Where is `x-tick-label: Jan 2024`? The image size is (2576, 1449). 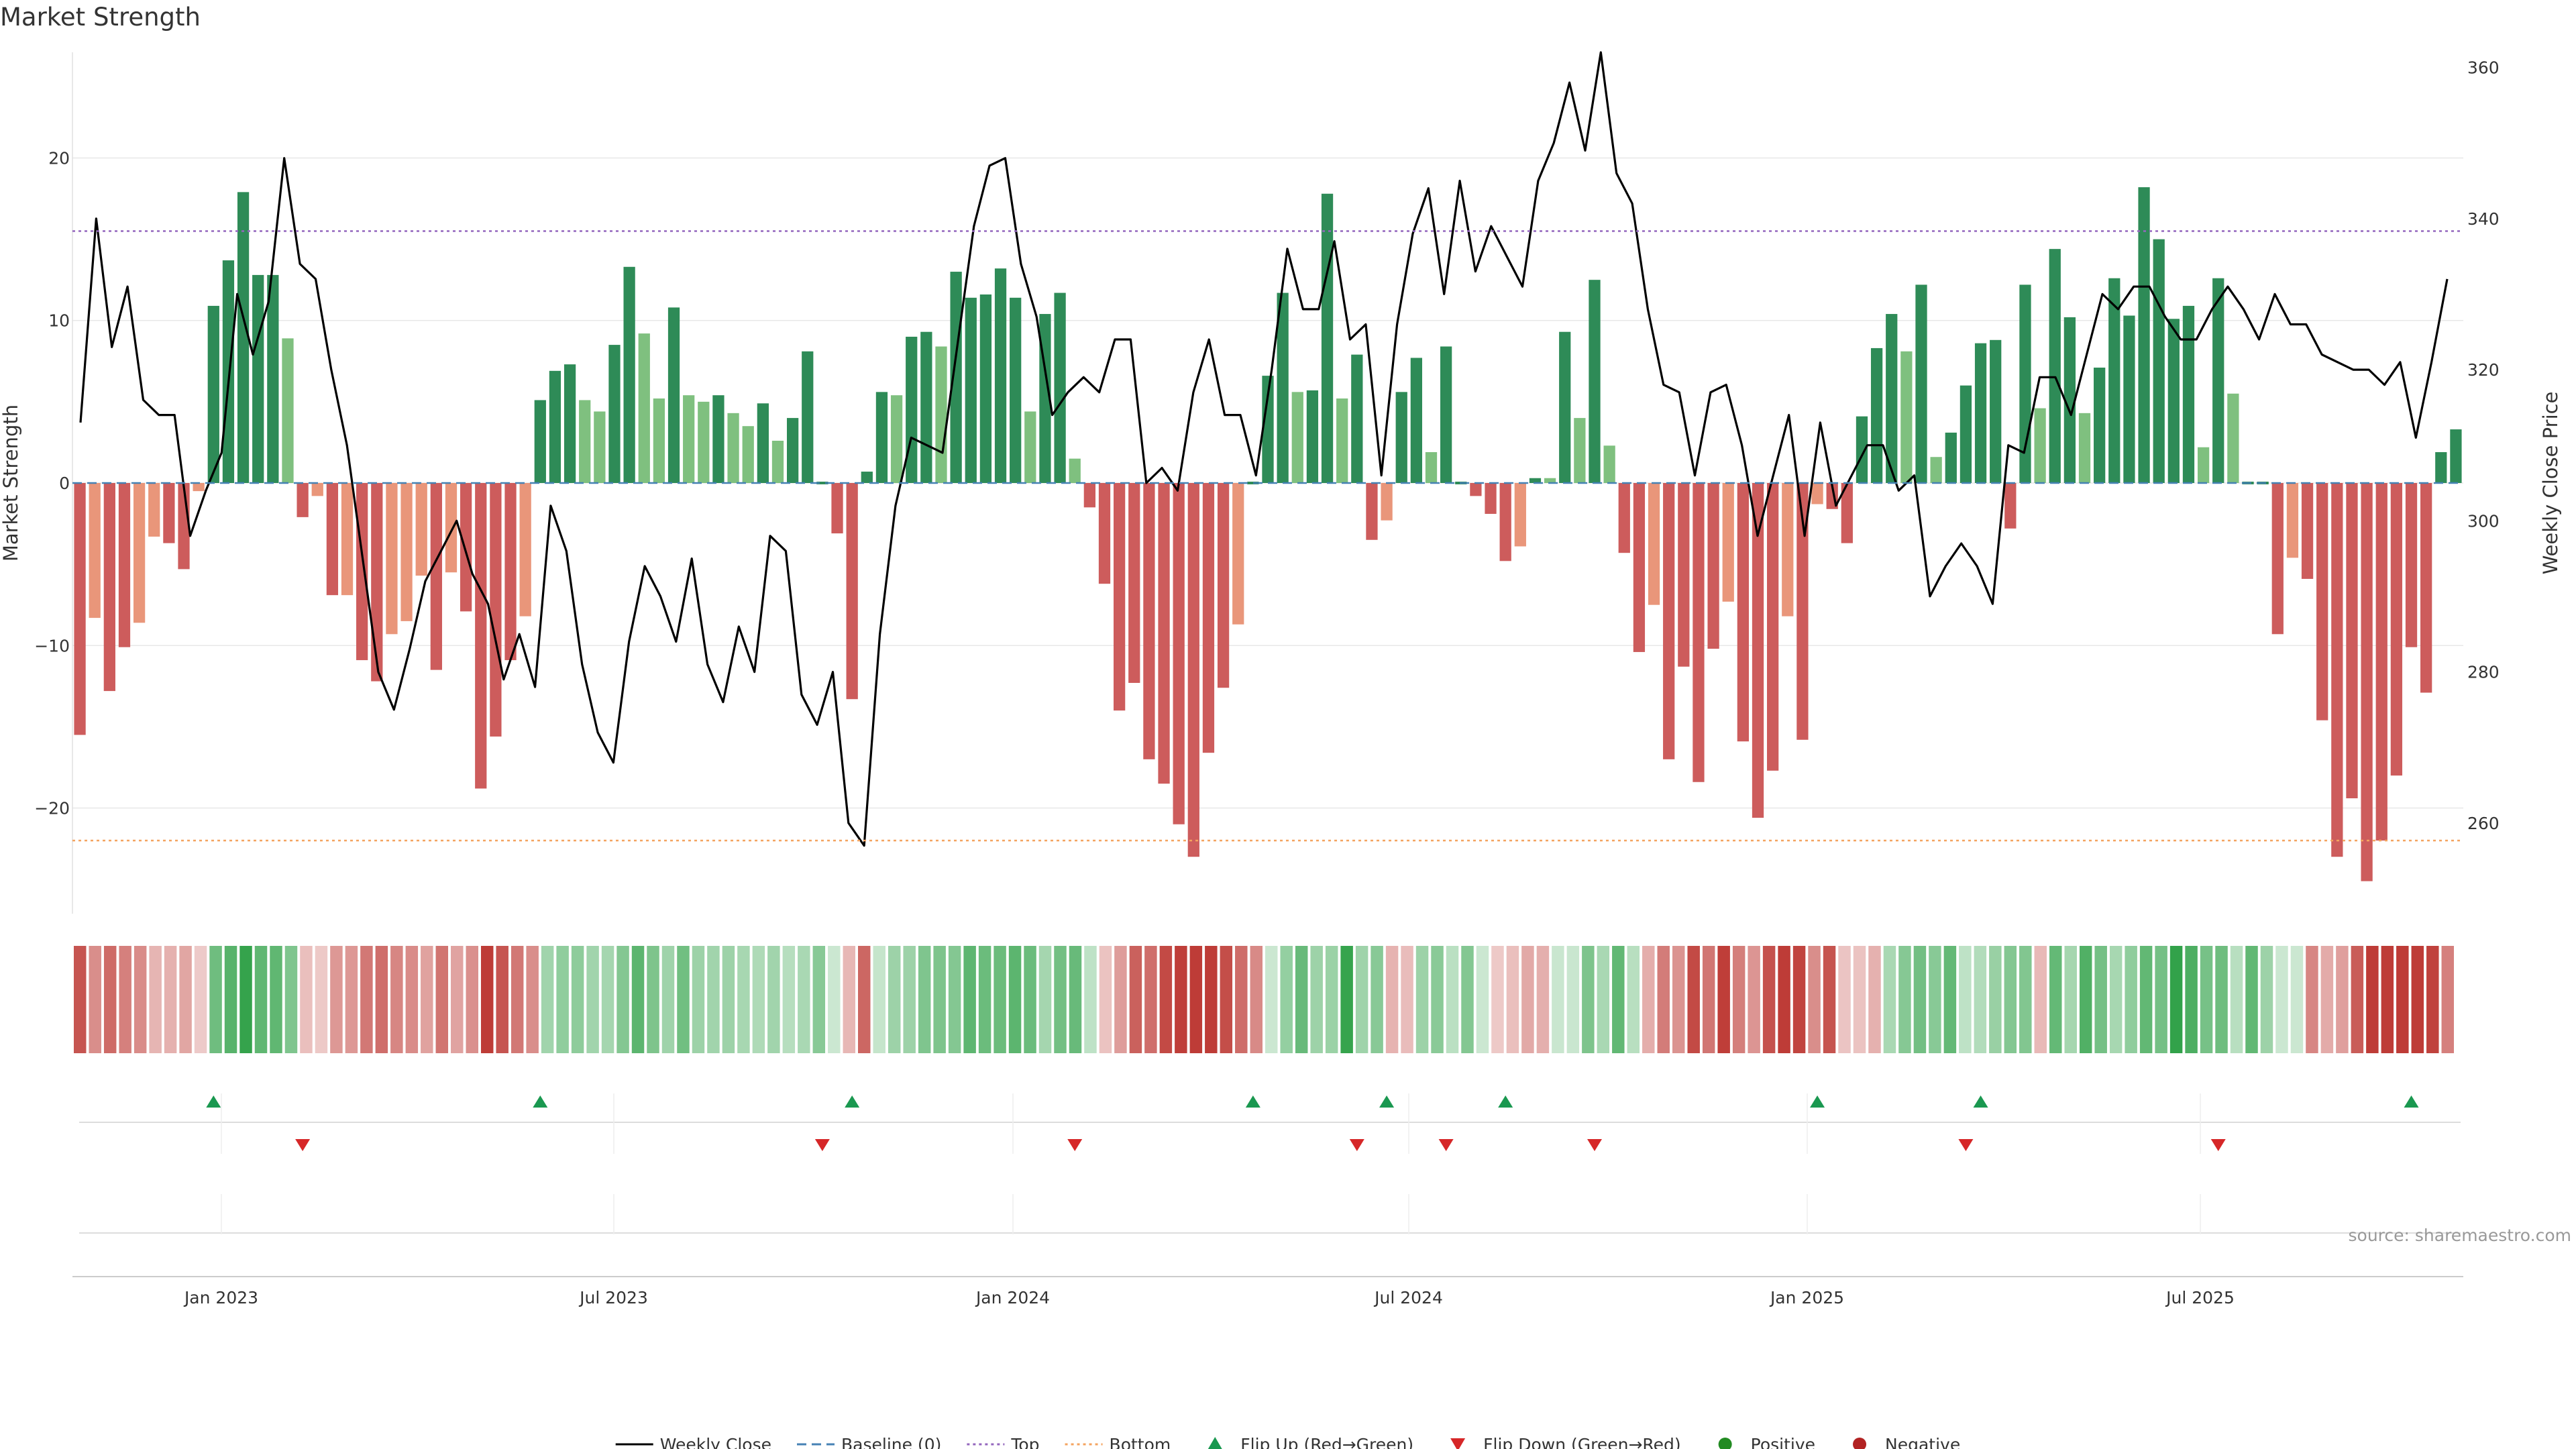 x-tick-label: Jan 2024 is located at coordinates (1012, 1297).